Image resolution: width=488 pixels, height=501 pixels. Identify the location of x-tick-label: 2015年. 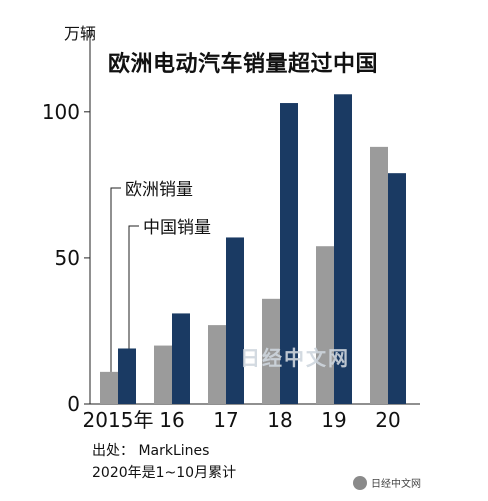
(118, 420).